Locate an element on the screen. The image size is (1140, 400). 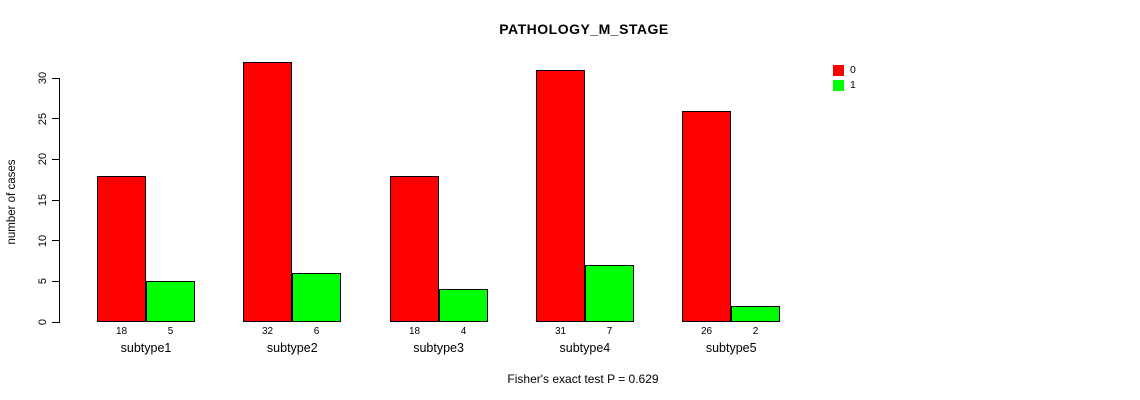
legend-label: 0 is located at coordinates (853, 70).